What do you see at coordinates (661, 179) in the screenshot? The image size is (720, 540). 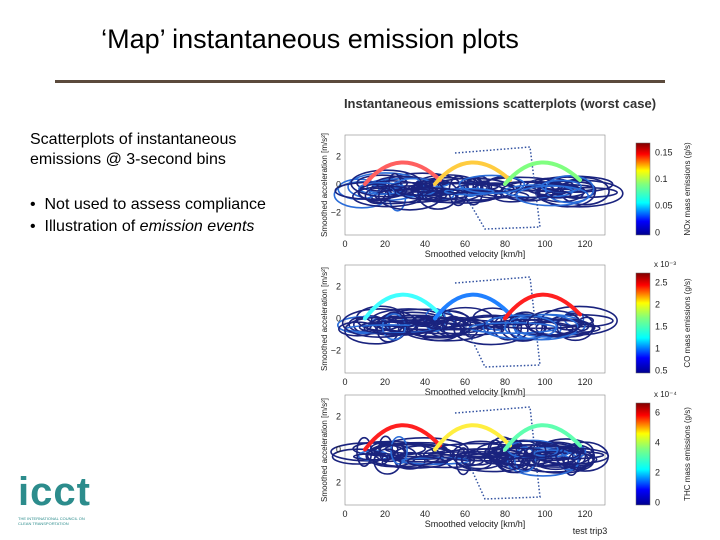 I see `colorbar-tick-label: 0.1` at bounding box center [661, 179].